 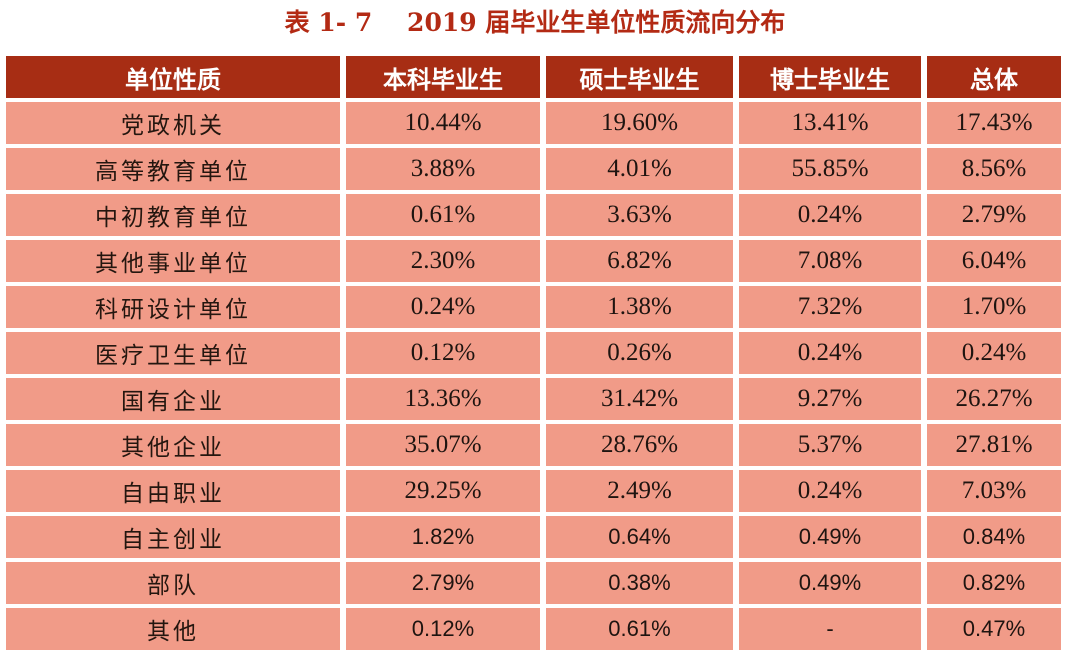 I want to click on column-header-employer-type: 单位性质, so click(x=173, y=77).